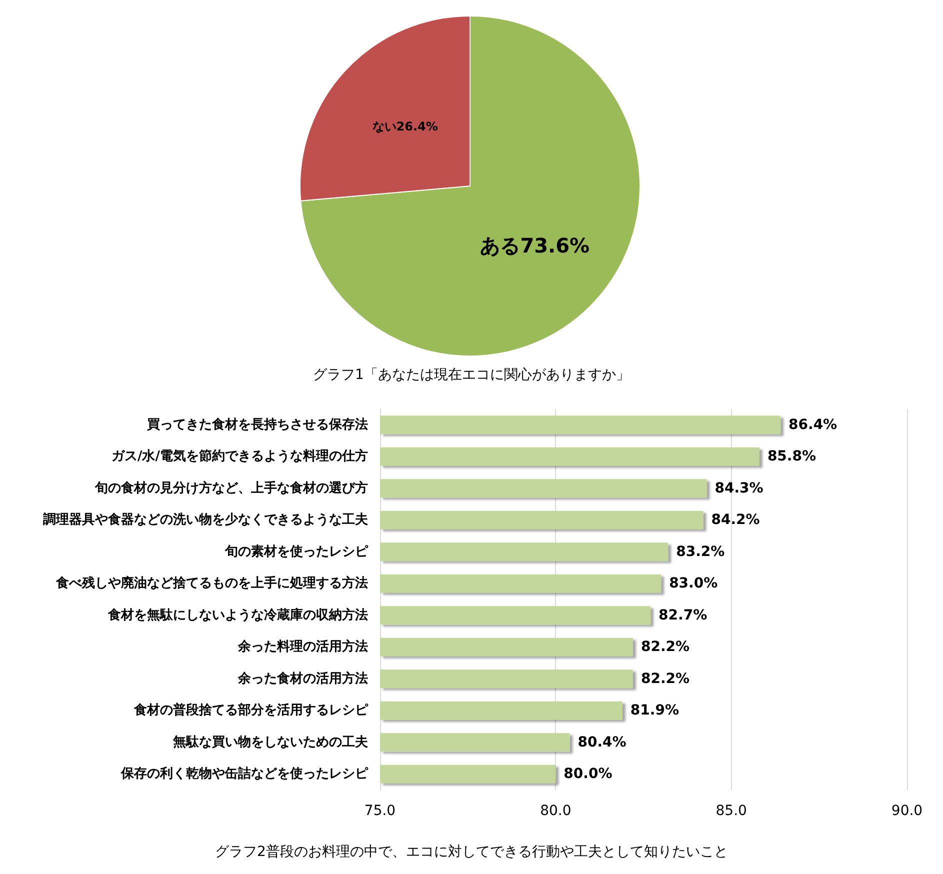 The width and height of the screenshot is (943, 874). I want to click on y-tick-label: 食材を無駄にしないような冷蔵庫の収納方法, so click(237, 614).